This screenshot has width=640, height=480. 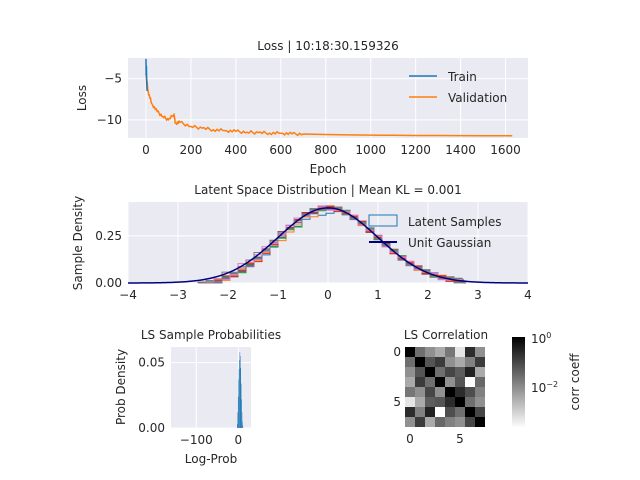 What do you see at coordinates (278, 295) in the screenshot?
I see `latent-xtick-label: −1` at bounding box center [278, 295].